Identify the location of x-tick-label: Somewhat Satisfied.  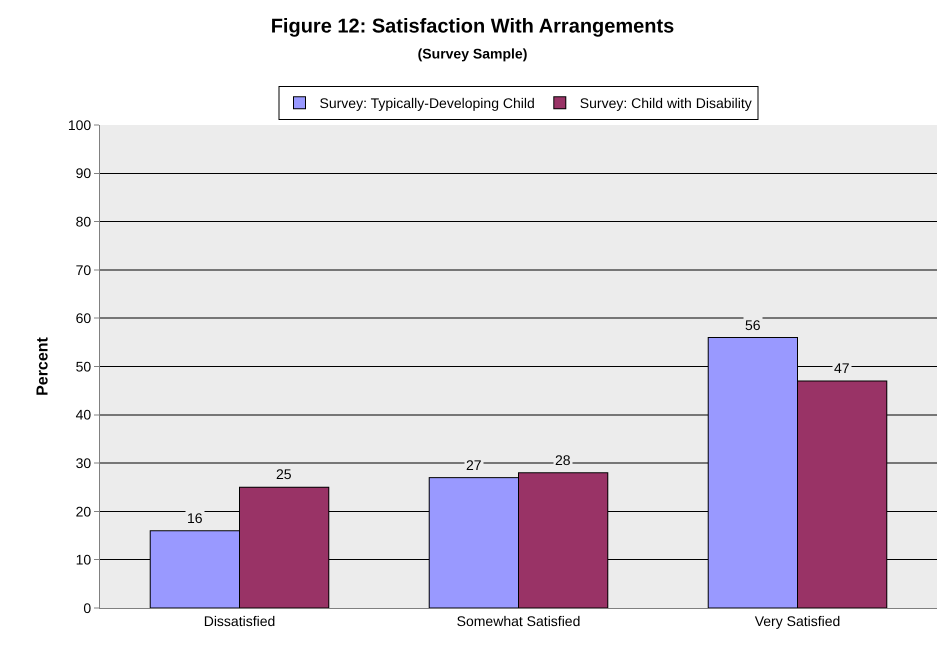
(518, 620).